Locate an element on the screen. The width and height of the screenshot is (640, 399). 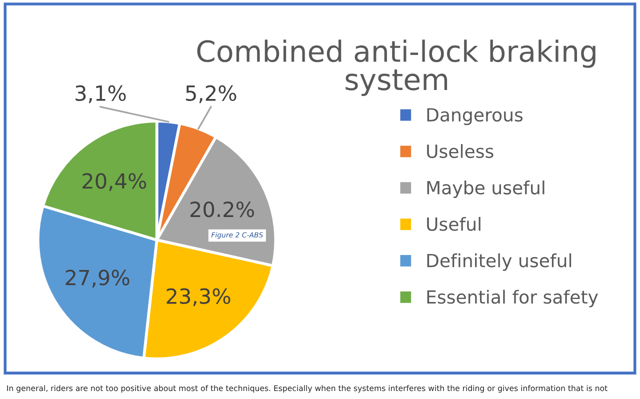
legend-label: Maybe useful is located at coordinates (485, 189).